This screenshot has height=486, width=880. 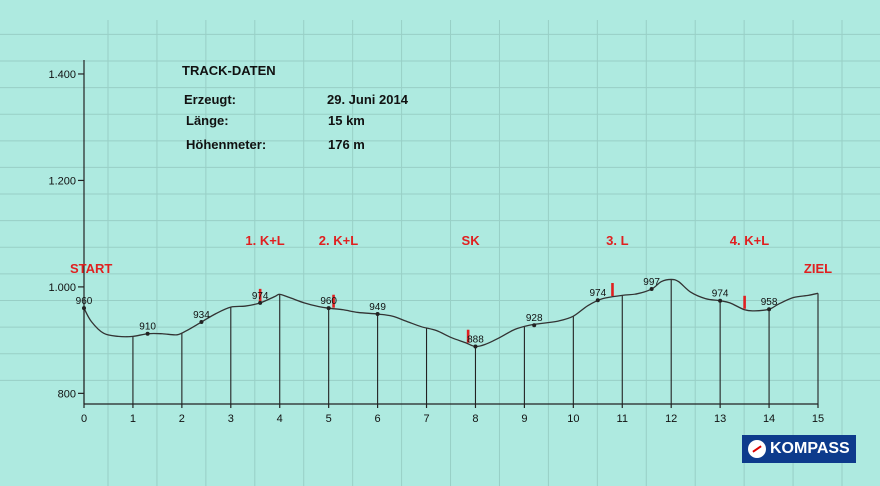 I want to click on elevation-point-labels: 960 910 934 974 960 949 888 928 974 997 974 958, so click(x=427, y=313).